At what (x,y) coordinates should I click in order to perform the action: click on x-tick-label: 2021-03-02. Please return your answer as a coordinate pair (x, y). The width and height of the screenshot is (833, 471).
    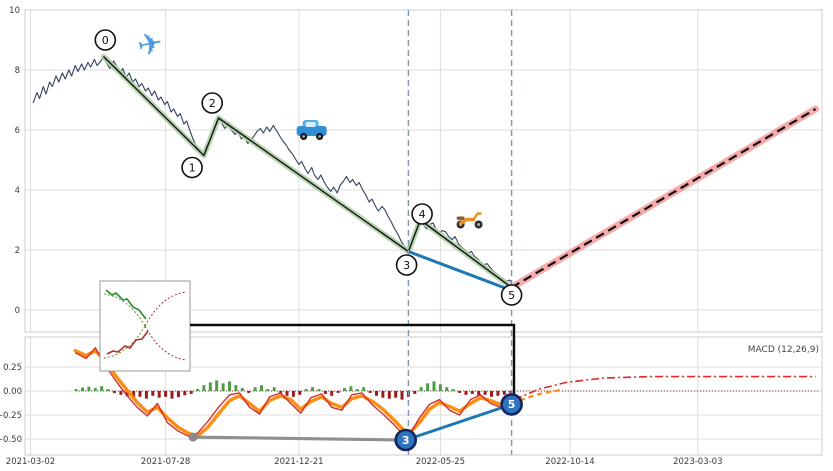
    Looking at the image, I should click on (30, 462).